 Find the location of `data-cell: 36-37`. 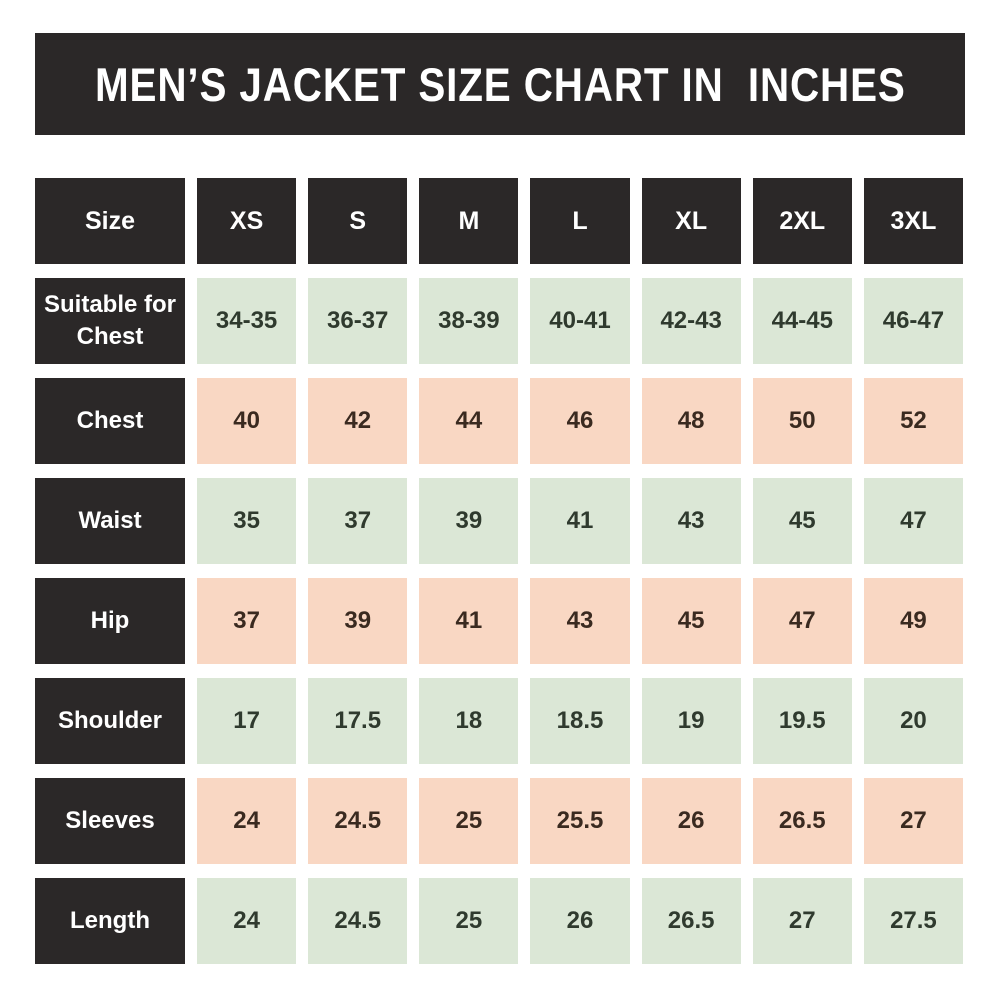

data-cell: 36-37 is located at coordinates (358, 321).